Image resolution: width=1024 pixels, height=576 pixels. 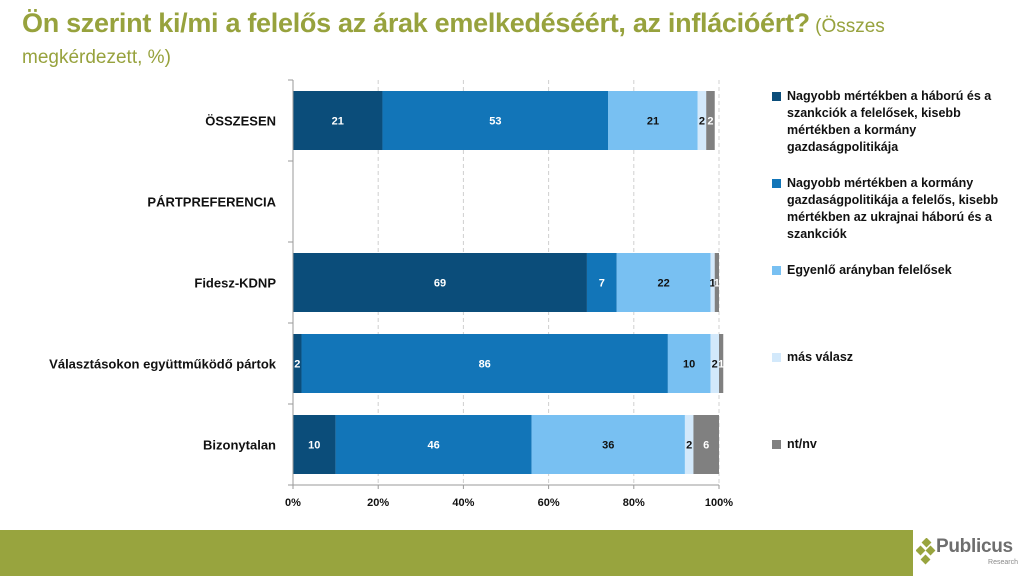 What do you see at coordinates (378, 503) in the screenshot?
I see `x-tick-label: 20%` at bounding box center [378, 503].